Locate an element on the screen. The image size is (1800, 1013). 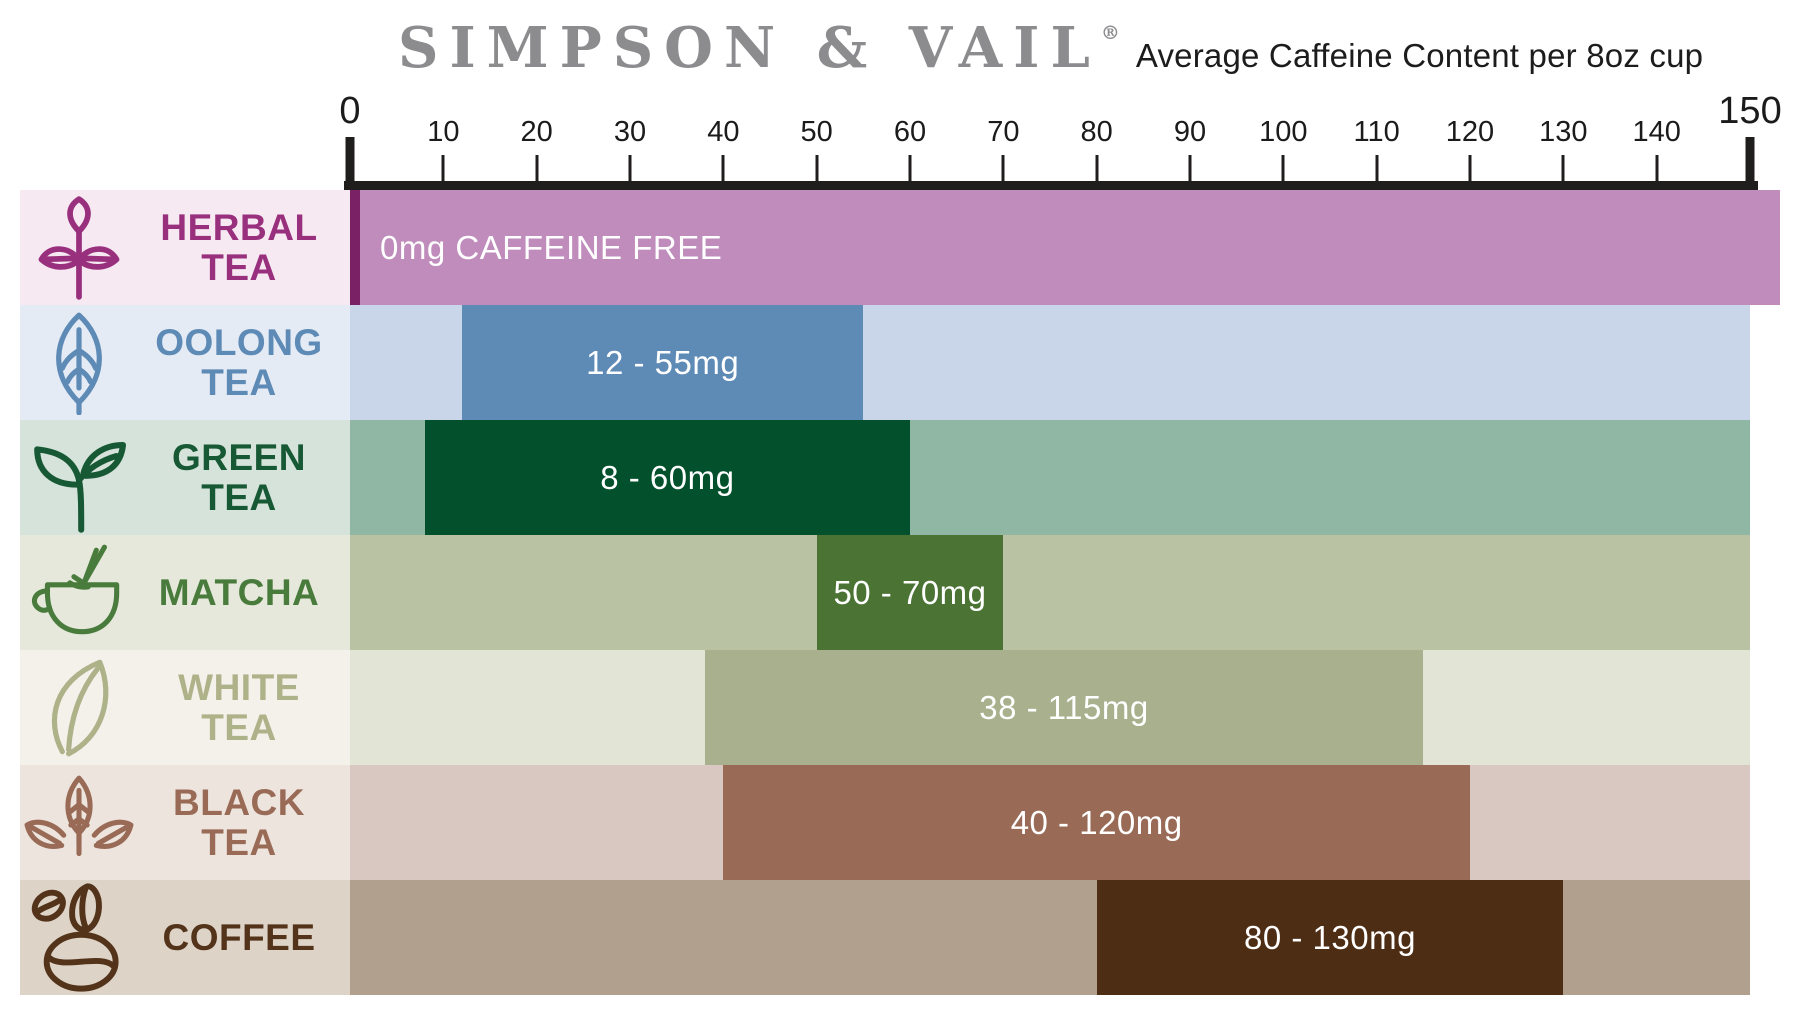
row-black-tea: BLACK TEA 40 - 120mg is located at coordinates (885, 822).